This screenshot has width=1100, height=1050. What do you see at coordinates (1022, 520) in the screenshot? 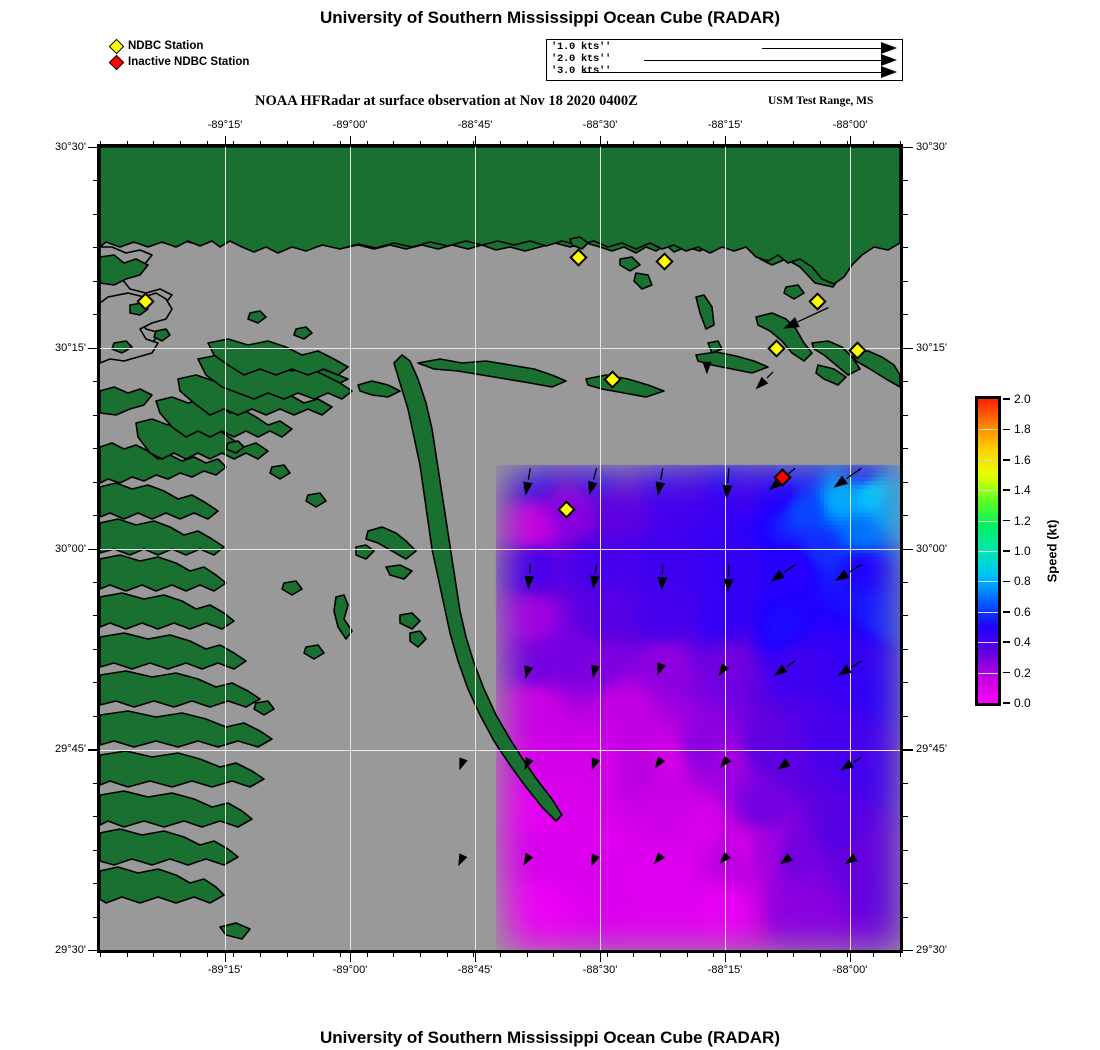
I see `colorbar-tick-label: 1.2` at bounding box center [1022, 520].